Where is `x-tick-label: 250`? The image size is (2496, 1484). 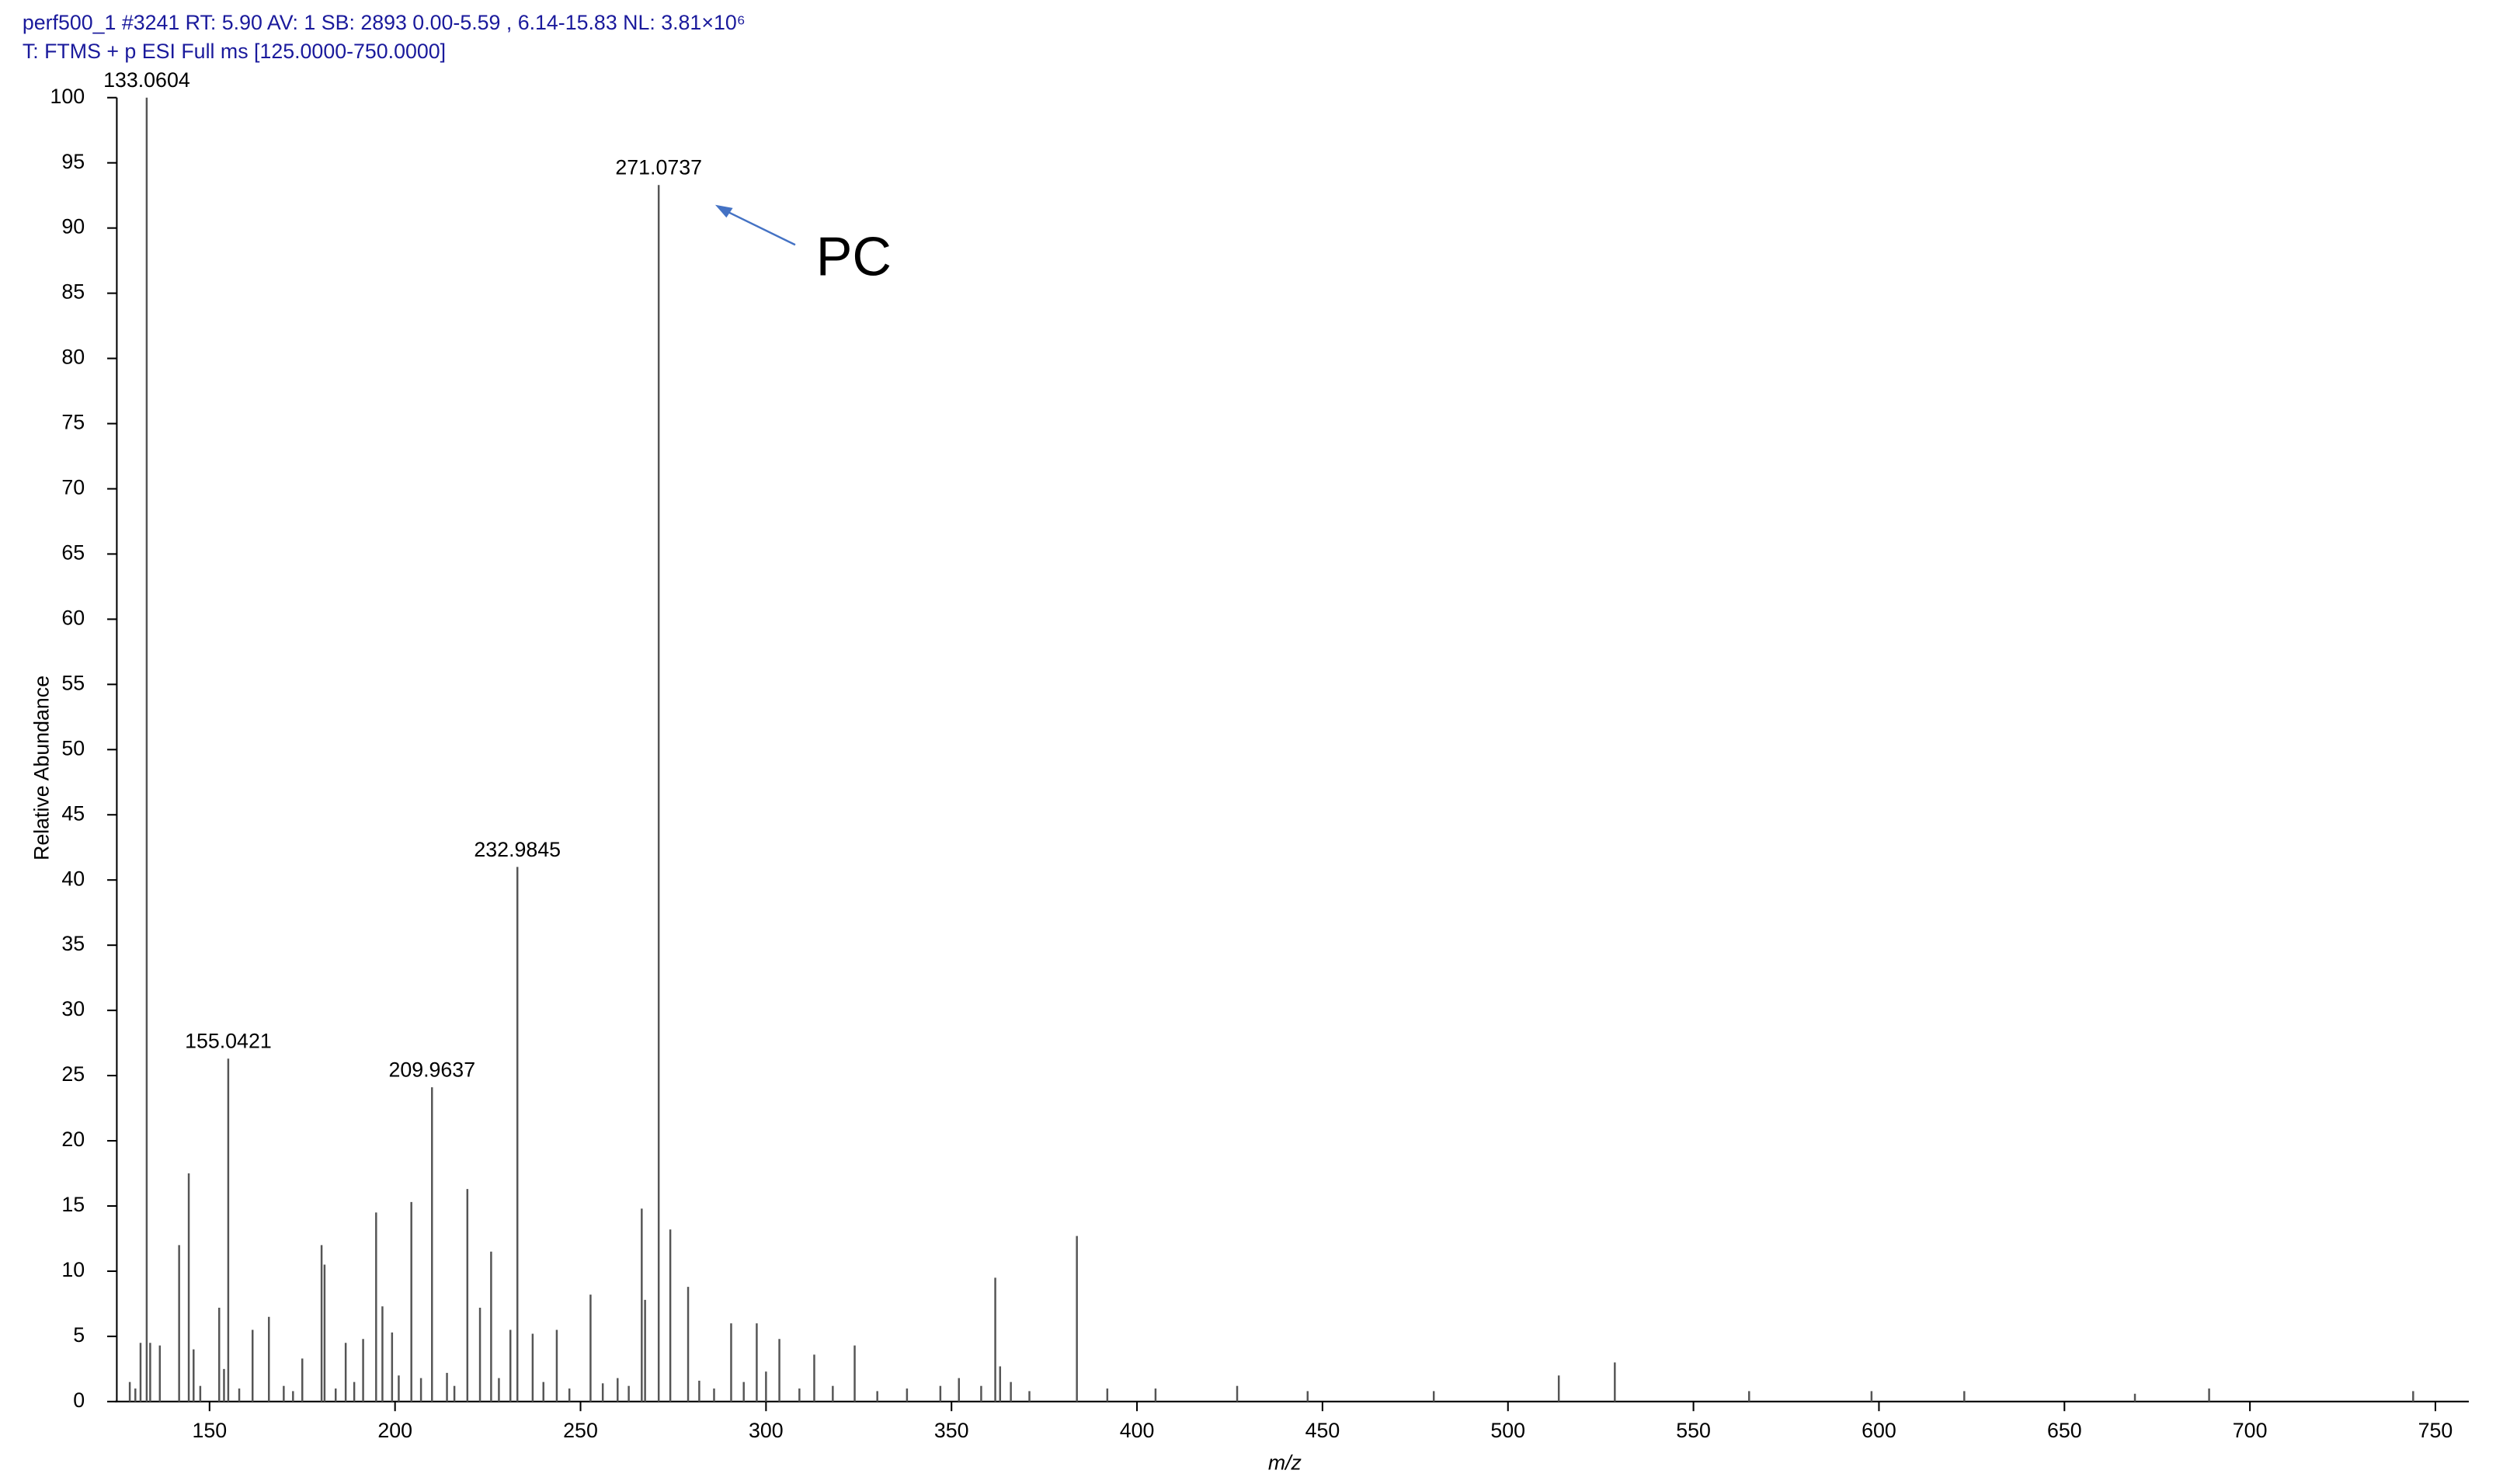
x-tick-label: 250 is located at coordinates (580, 1430).